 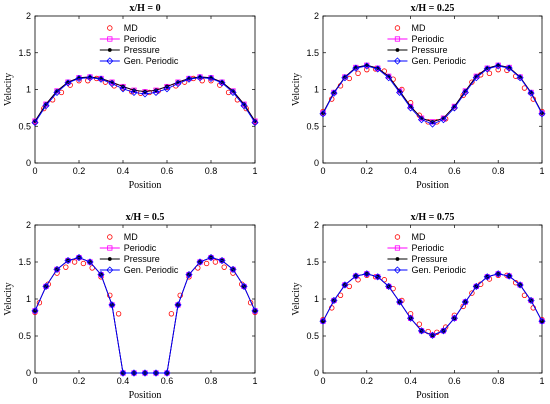 What do you see at coordinates (145, 395) in the screenshot?
I see `x-axis-label: Position` at bounding box center [145, 395].